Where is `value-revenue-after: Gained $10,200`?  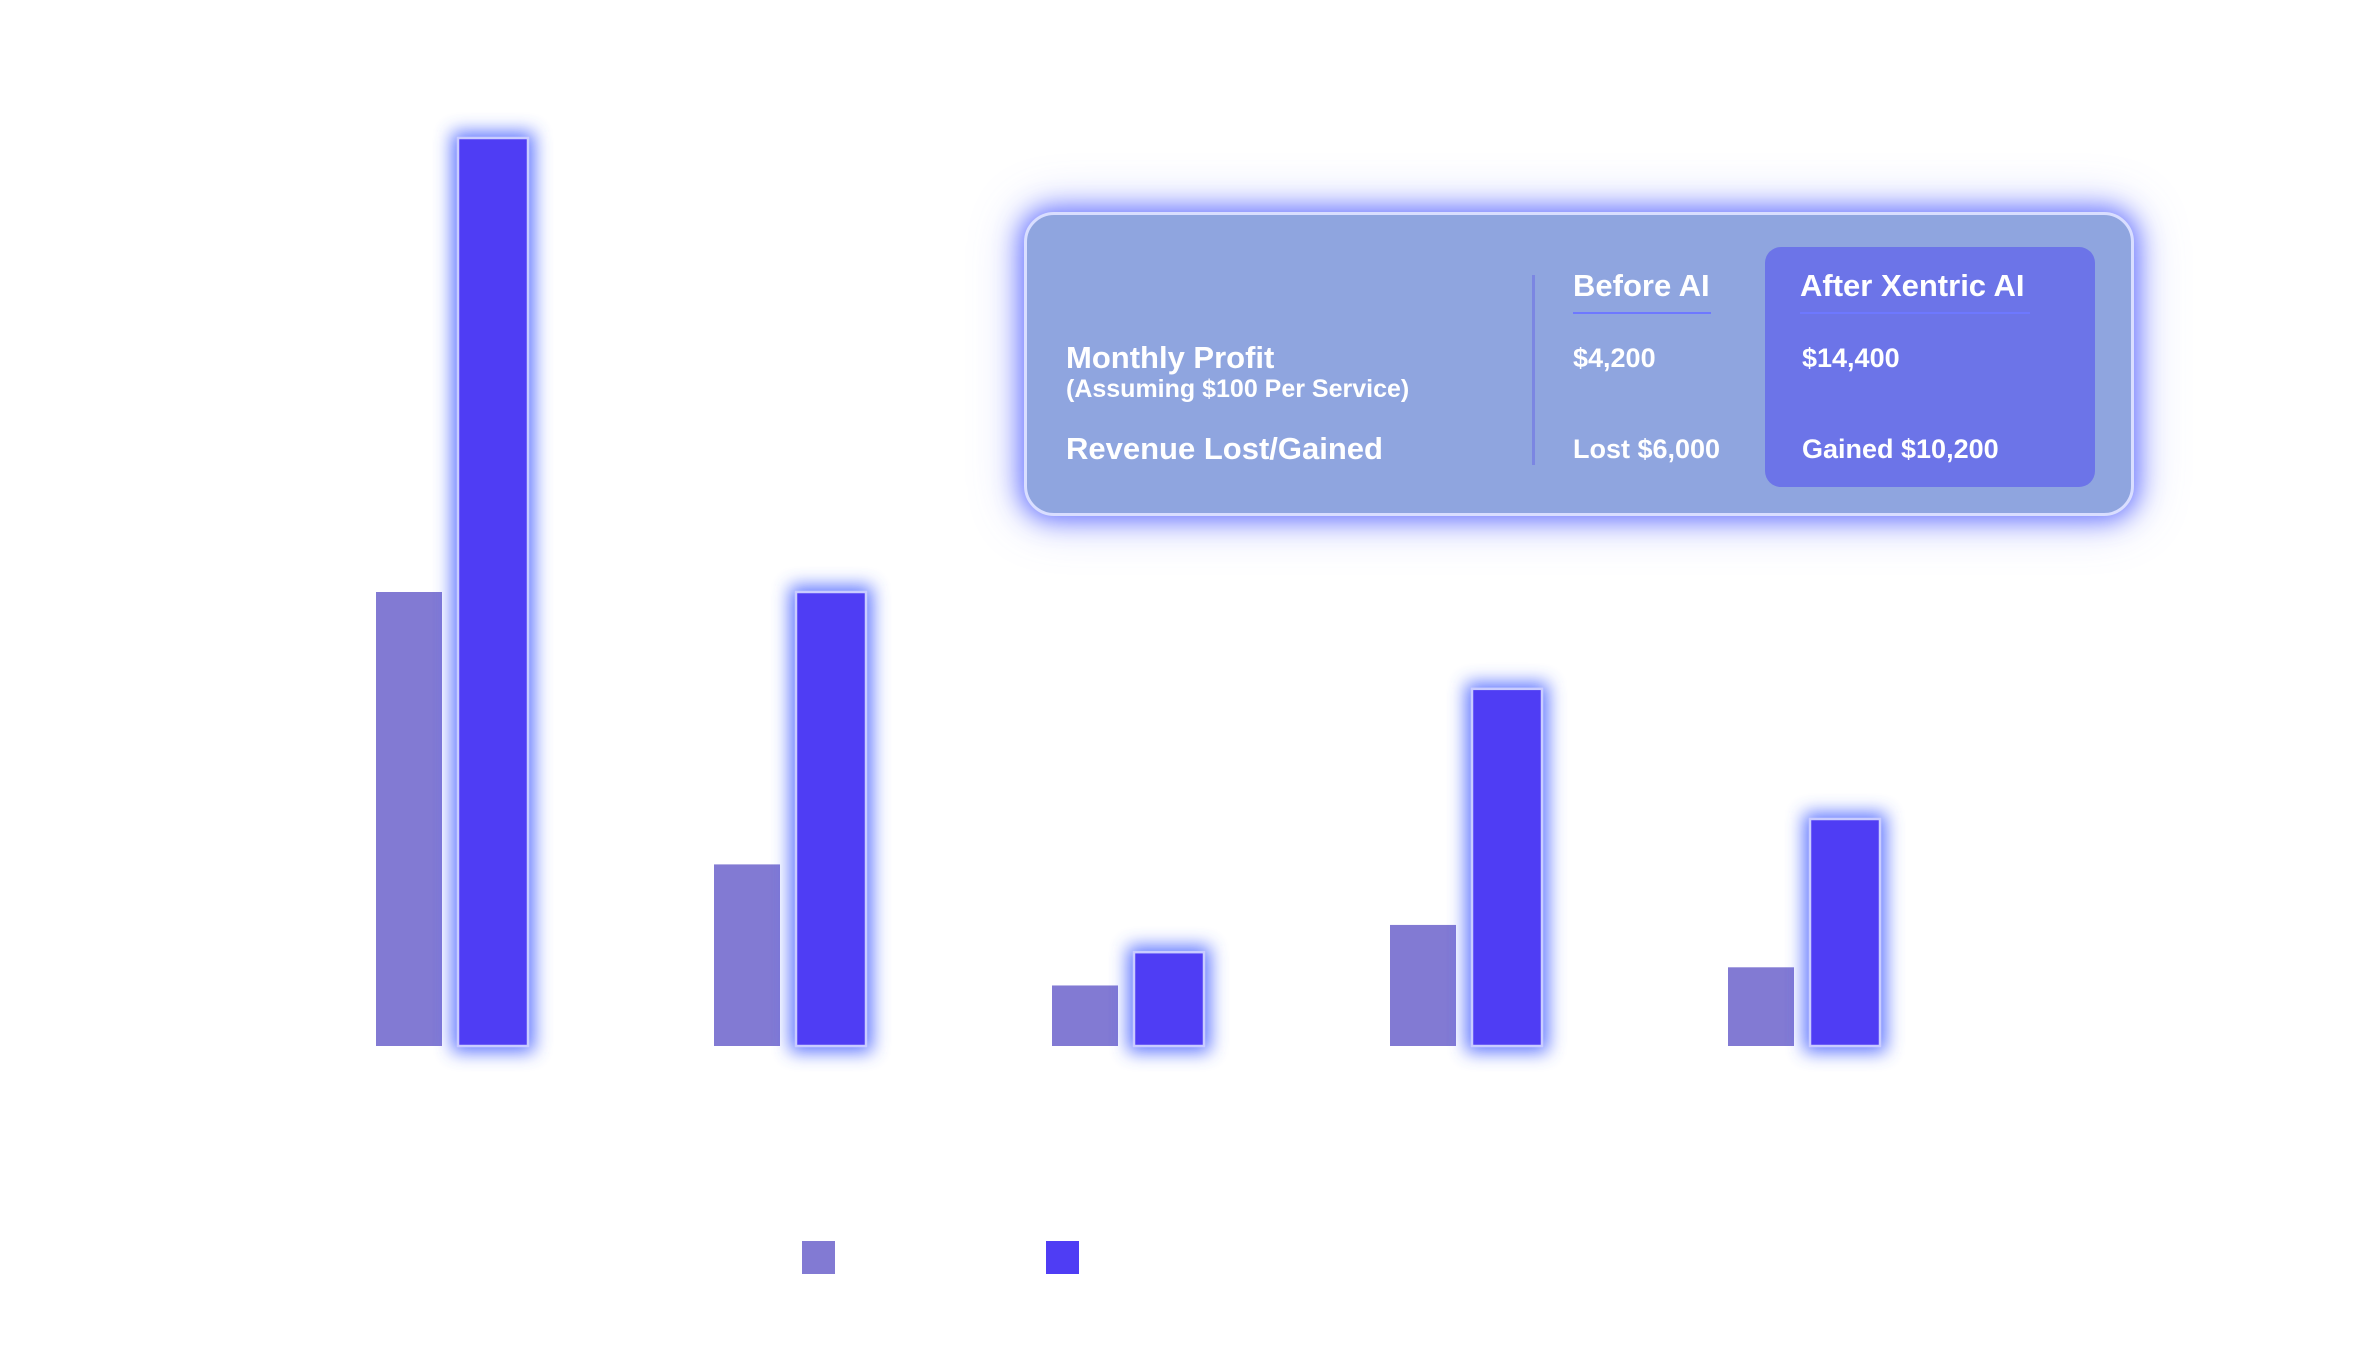 value-revenue-after: Gained $10,200 is located at coordinates (1900, 449).